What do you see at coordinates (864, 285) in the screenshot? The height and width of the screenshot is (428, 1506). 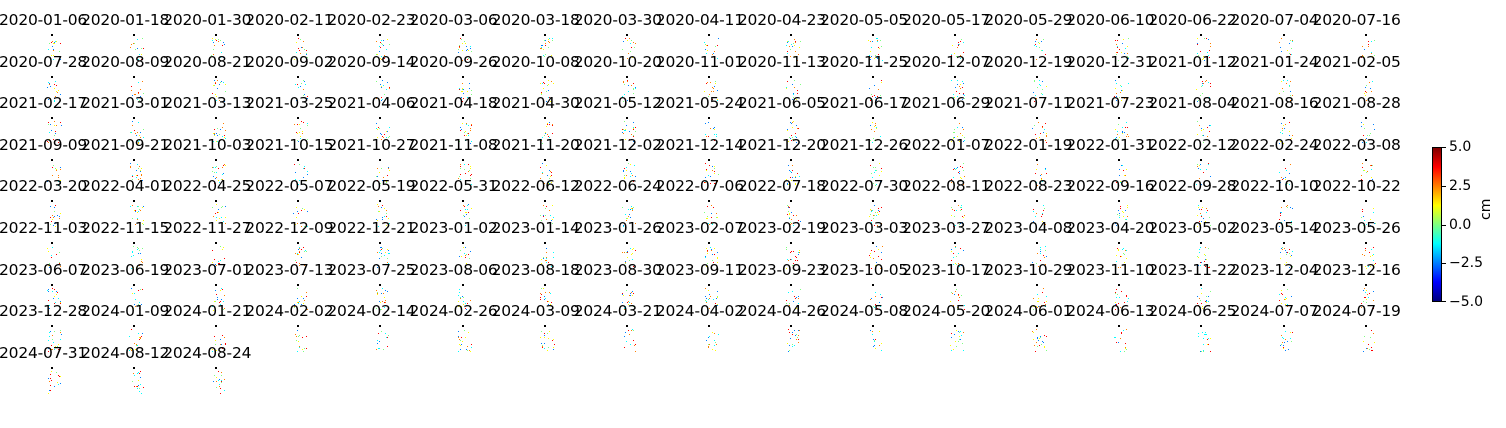 I see `map-panel: 2023-10-05` at bounding box center [864, 285].